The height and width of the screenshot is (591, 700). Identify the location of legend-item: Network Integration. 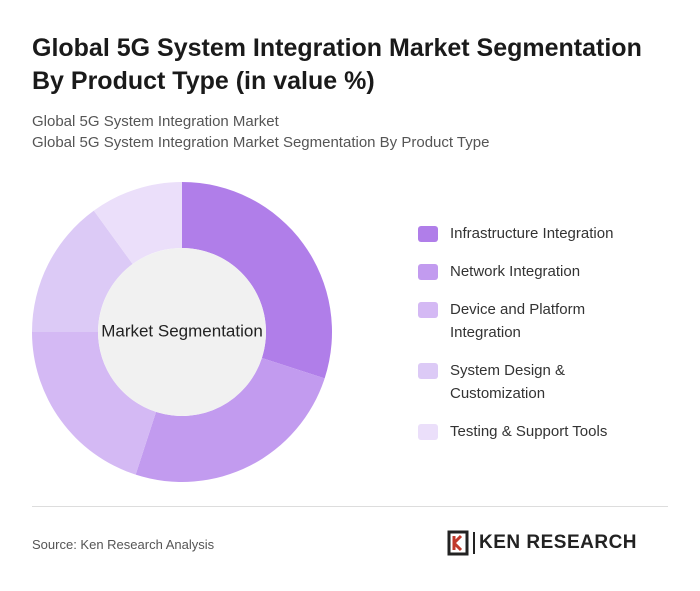
(538, 271).